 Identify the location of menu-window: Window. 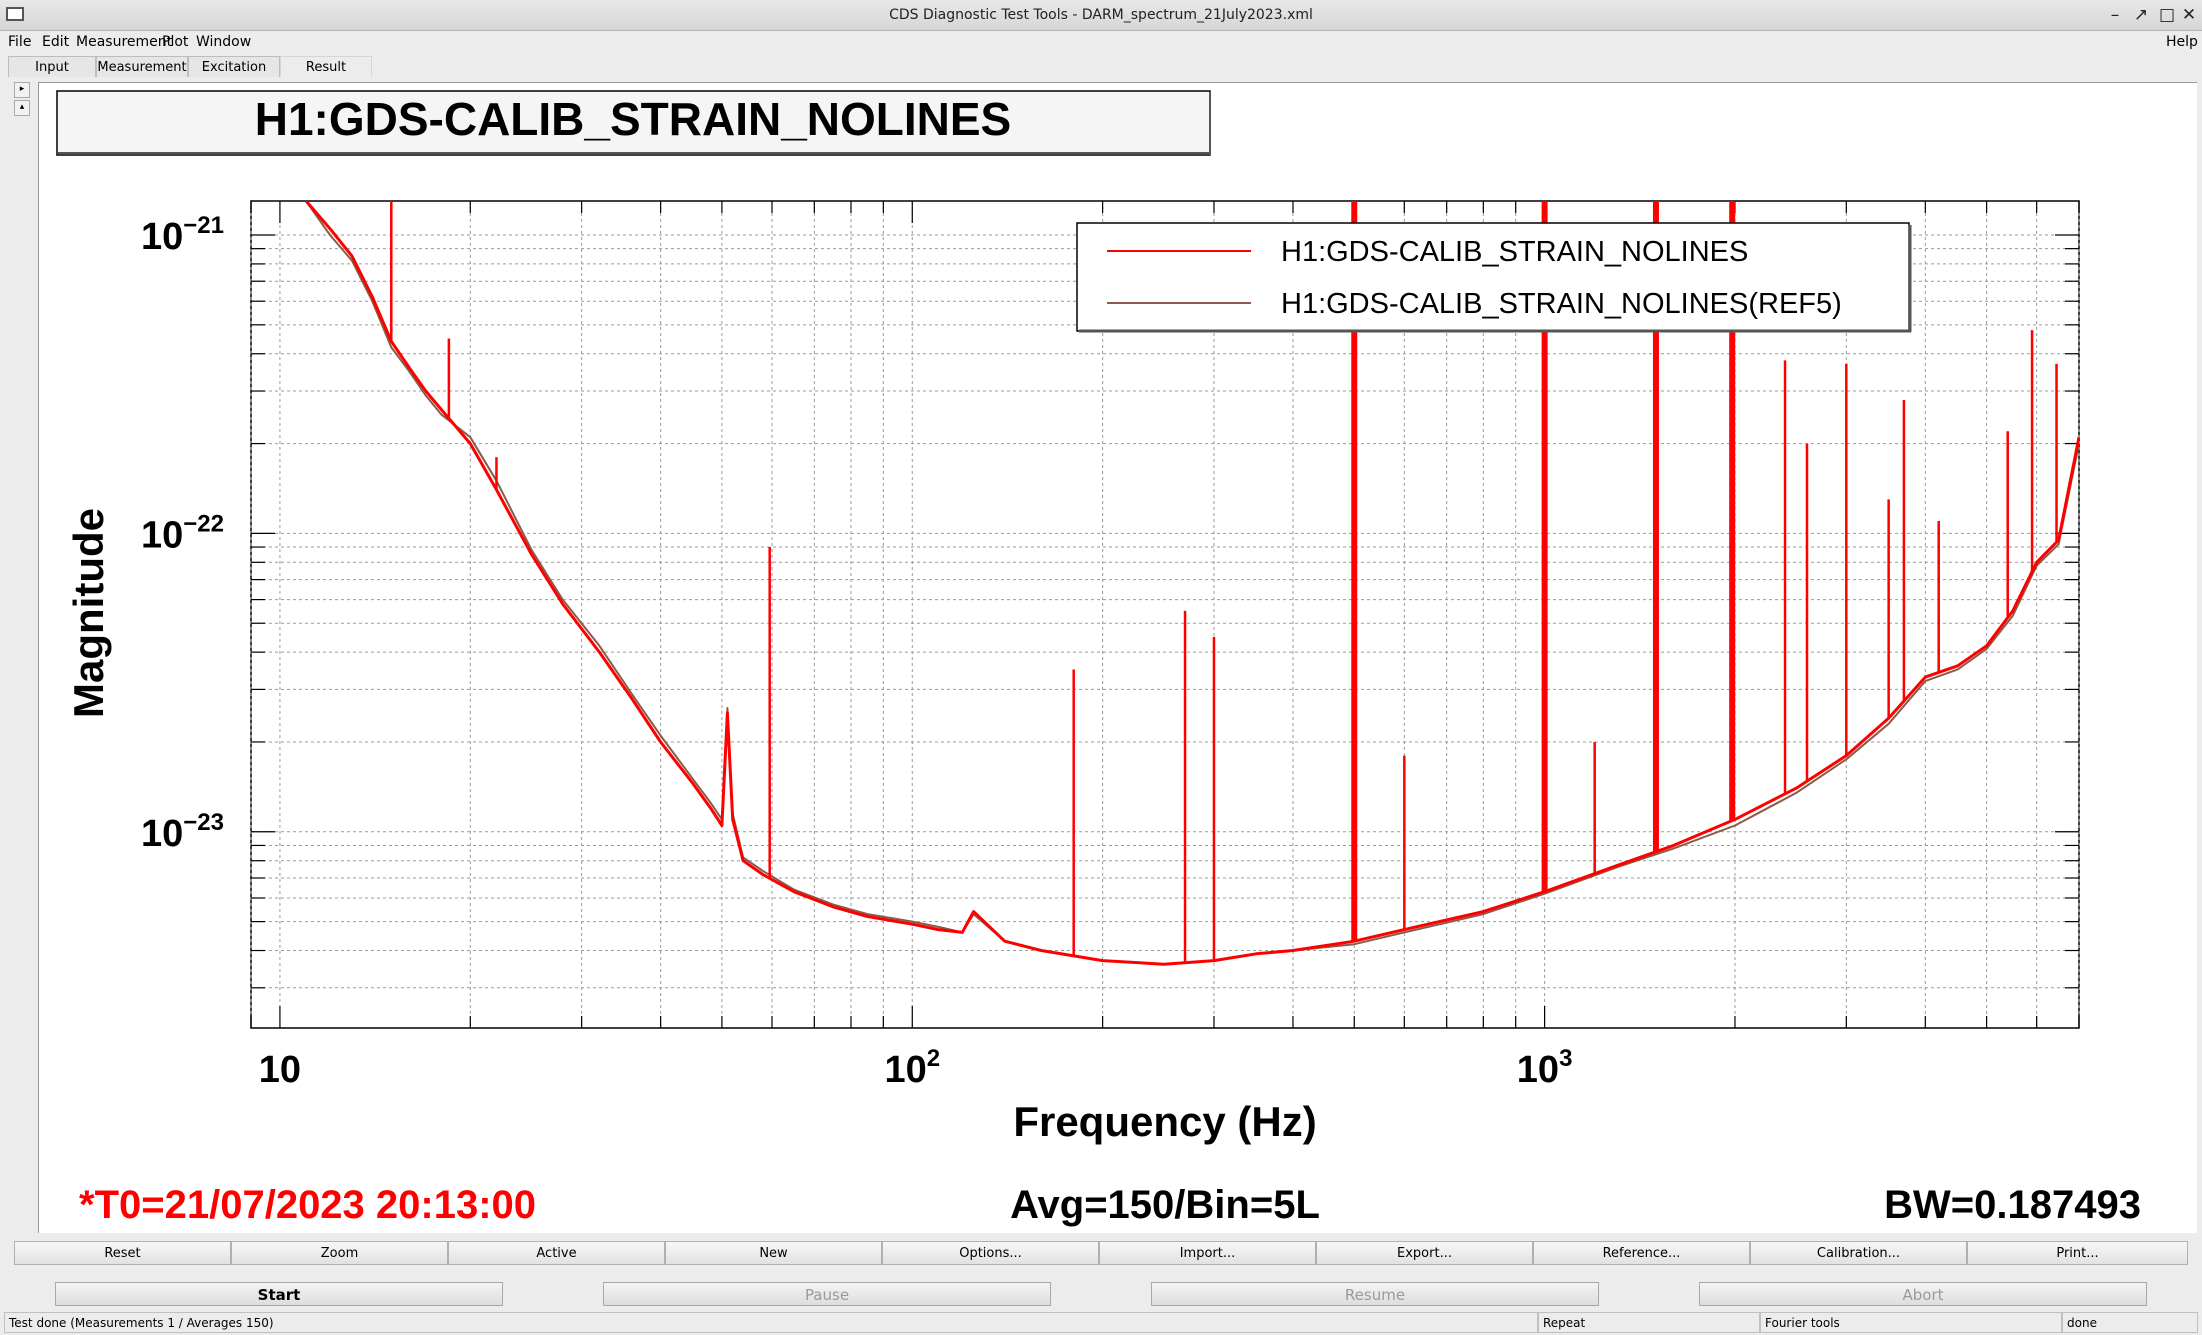
(224, 42).